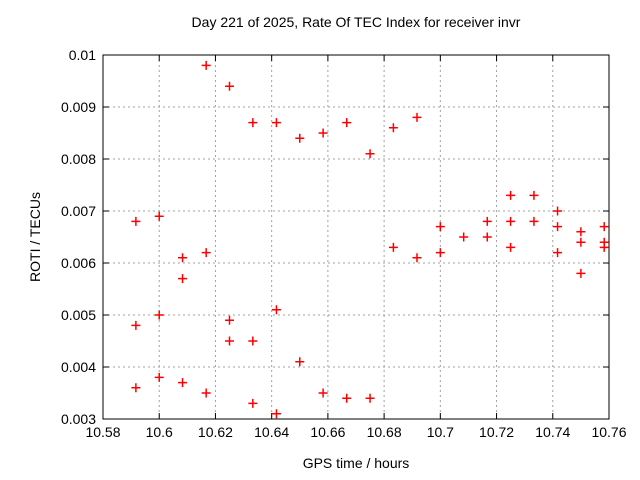 Image resolution: width=640 pixels, height=480 pixels. What do you see at coordinates (552, 432) in the screenshot?
I see `x-tick-label: 10.74` at bounding box center [552, 432].